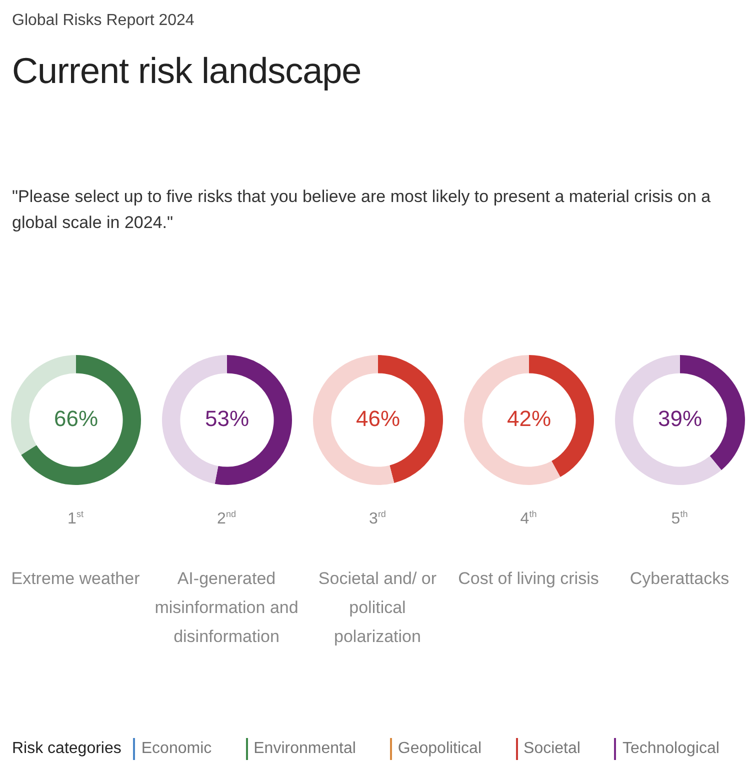 The height and width of the screenshot is (766, 755). I want to click on text: 3$^{rd}$, so click(377, 518).